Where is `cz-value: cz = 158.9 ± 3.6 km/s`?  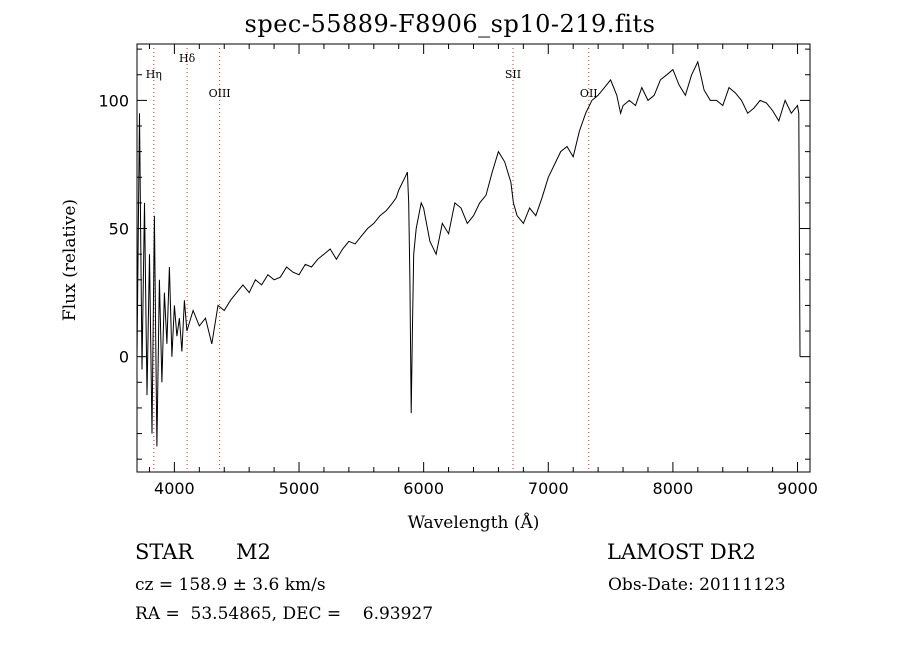
cz-value: cz = 158.9 ± 3.6 km/s is located at coordinates (230, 585).